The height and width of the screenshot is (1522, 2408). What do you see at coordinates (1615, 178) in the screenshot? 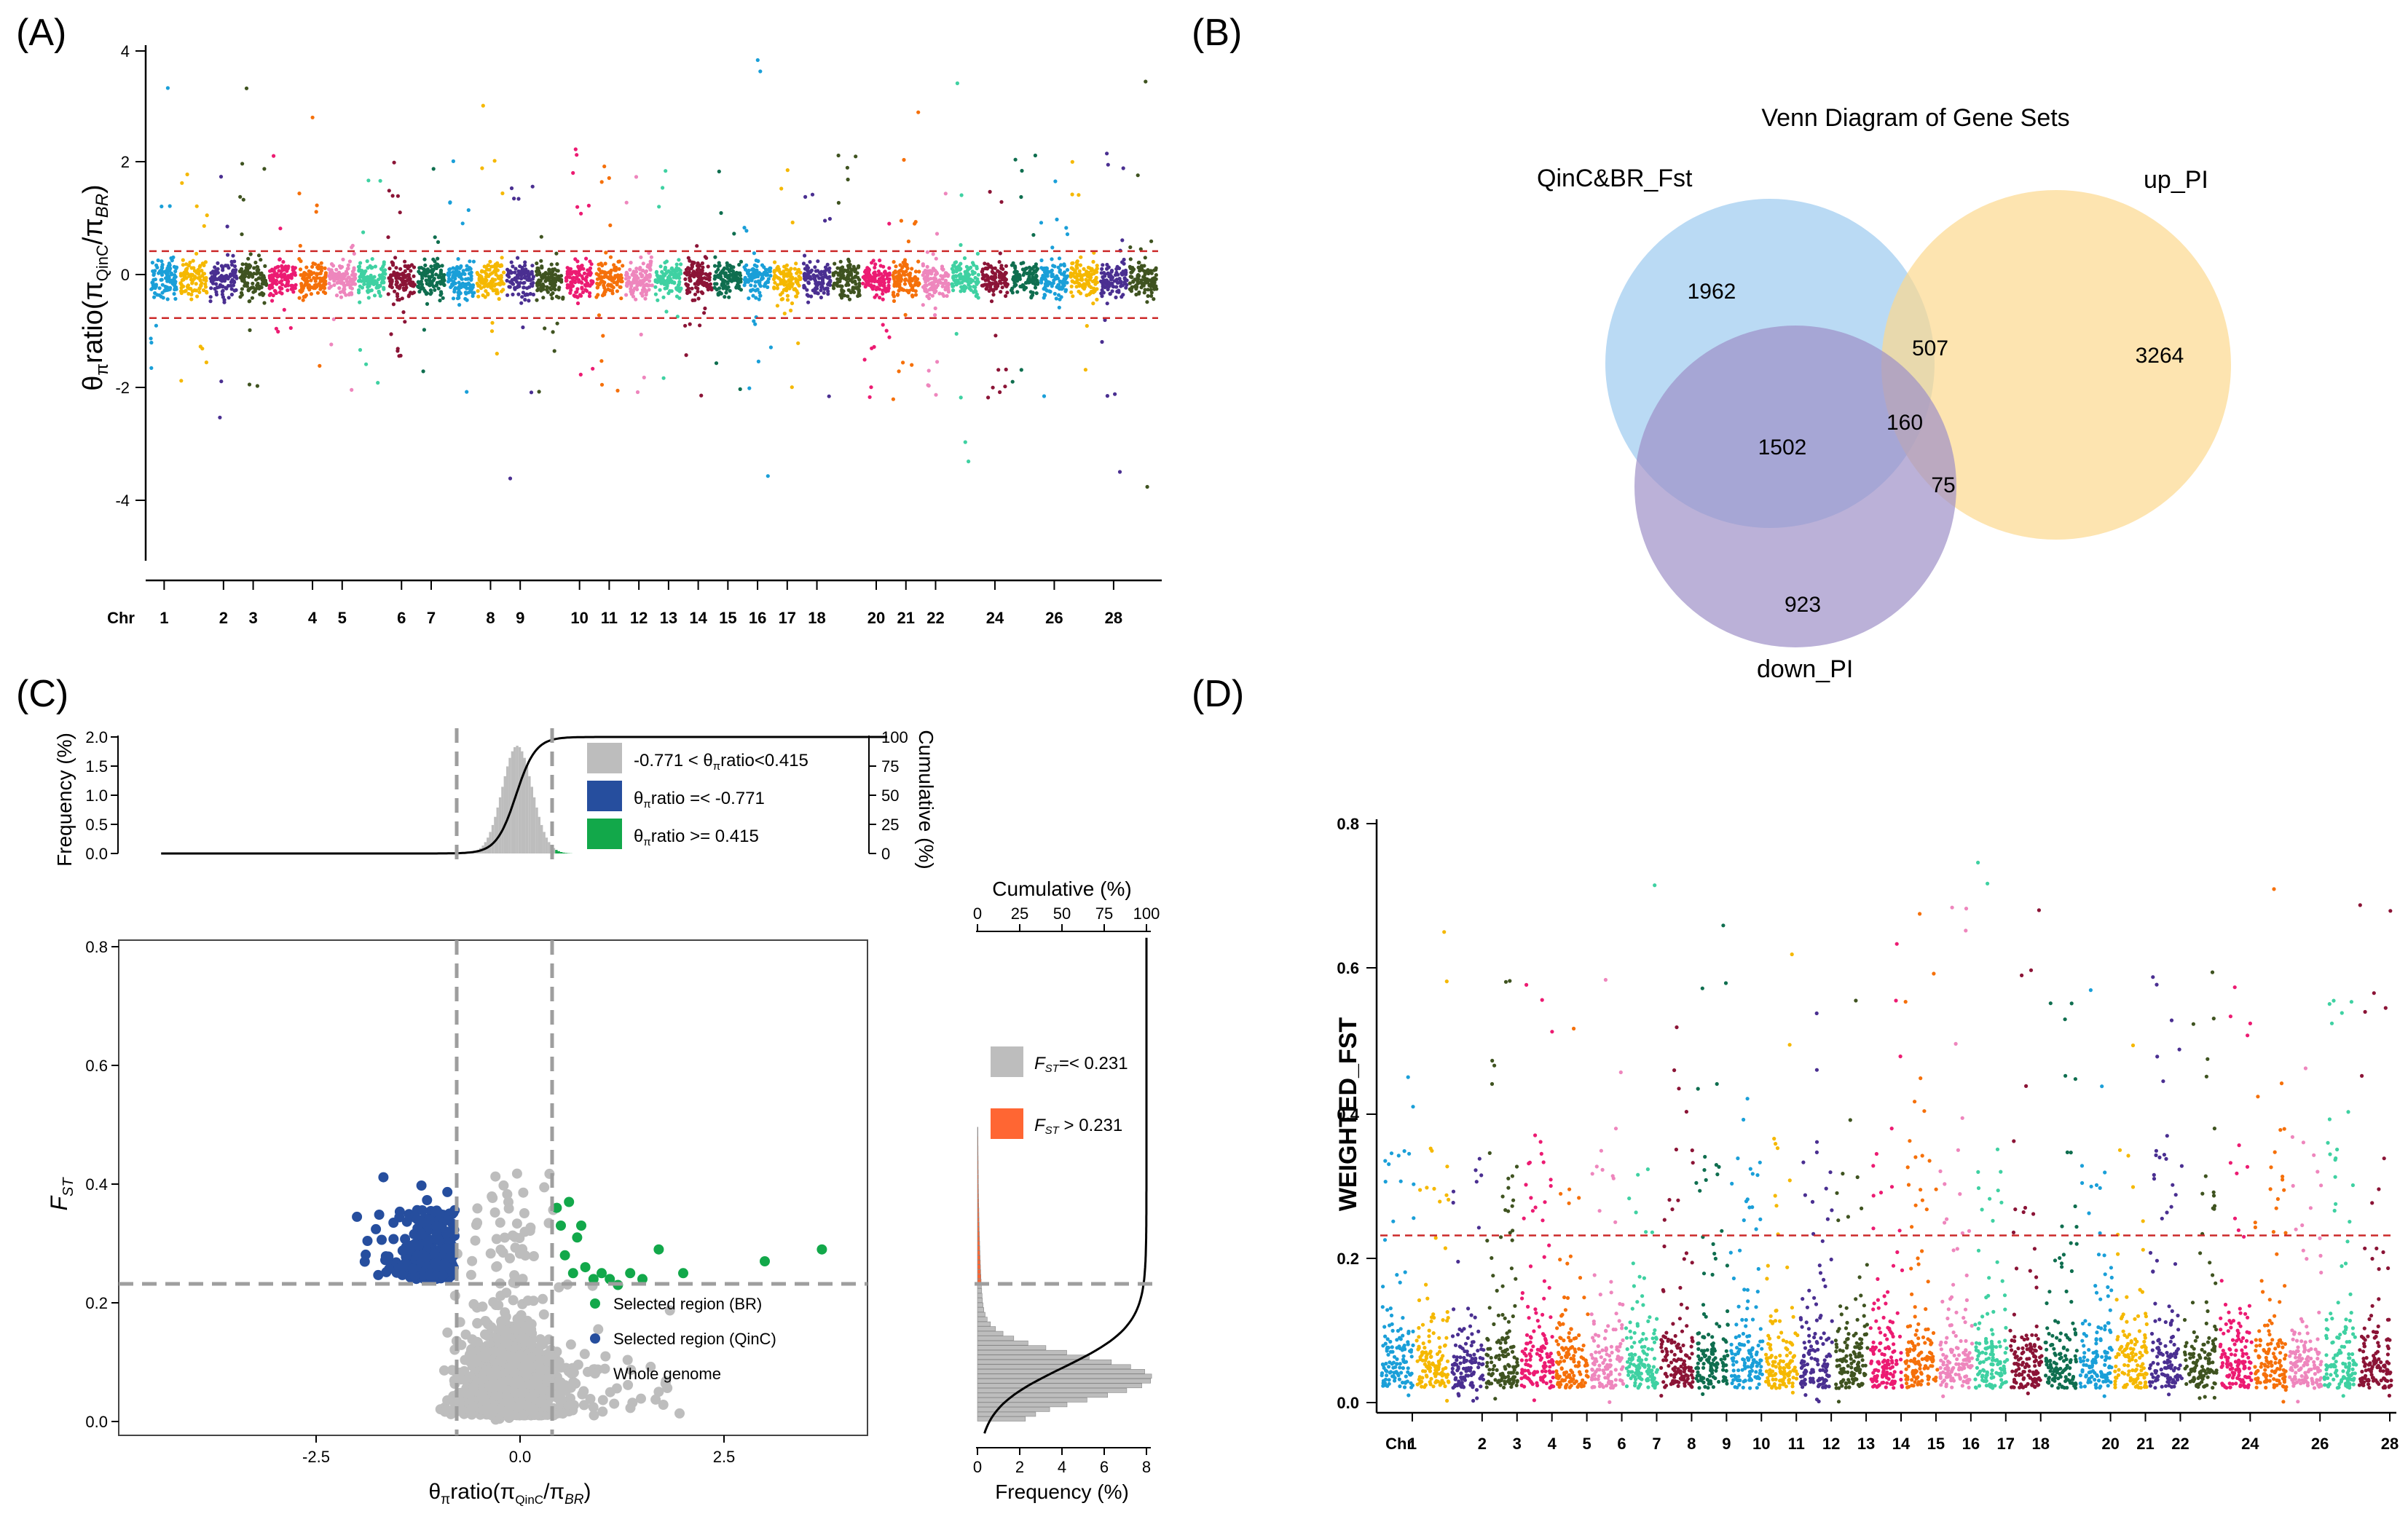
I see `venn-label-fst: QinC&BR_Fst` at bounding box center [1615, 178].